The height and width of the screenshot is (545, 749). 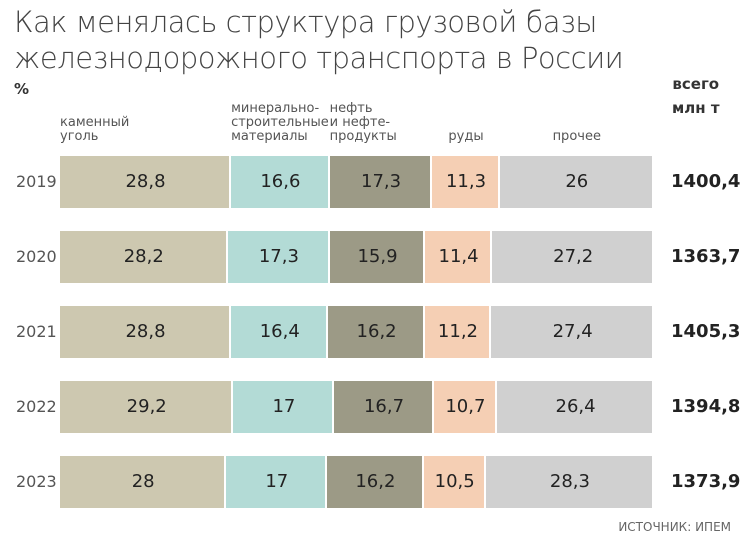 What do you see at coordinates (706, 331) in the screenshot?
I see `total-label: 1405,3` at bounding box center [706, 331].